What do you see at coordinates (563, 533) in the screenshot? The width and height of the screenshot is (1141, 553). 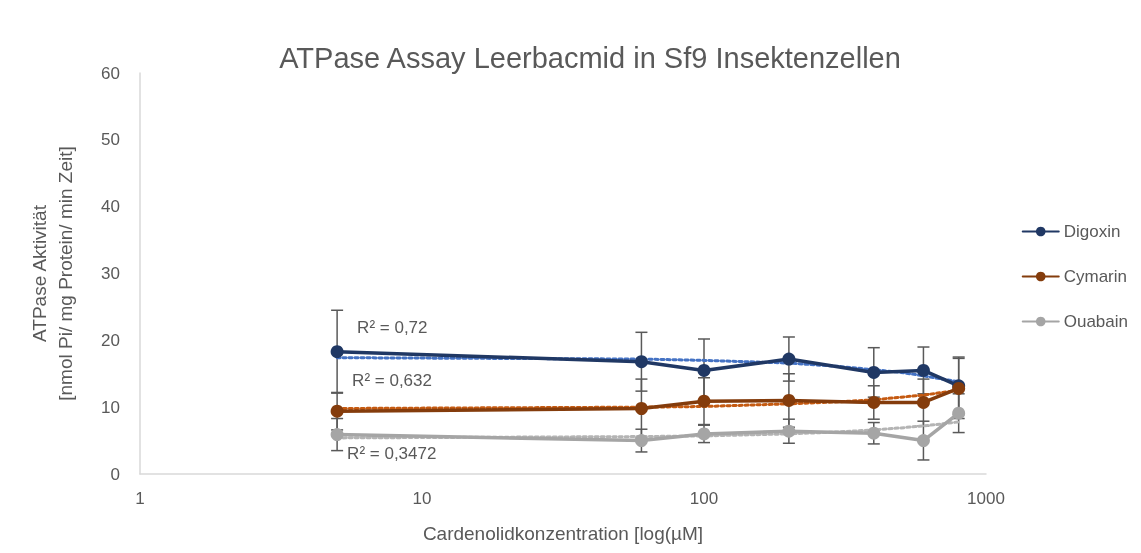 I see `x-axis-title: Cardenolidkonzentration [log(µM]` at bounding box center [563, 533].